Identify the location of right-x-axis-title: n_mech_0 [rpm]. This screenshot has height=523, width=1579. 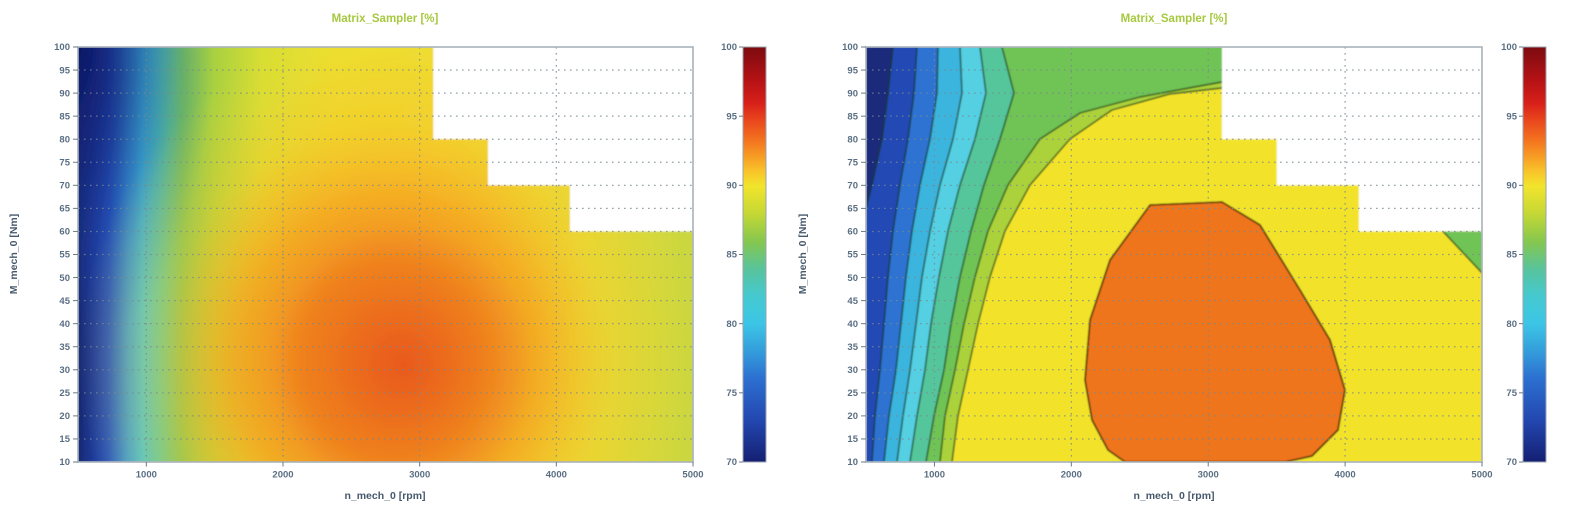
(1173, 496).